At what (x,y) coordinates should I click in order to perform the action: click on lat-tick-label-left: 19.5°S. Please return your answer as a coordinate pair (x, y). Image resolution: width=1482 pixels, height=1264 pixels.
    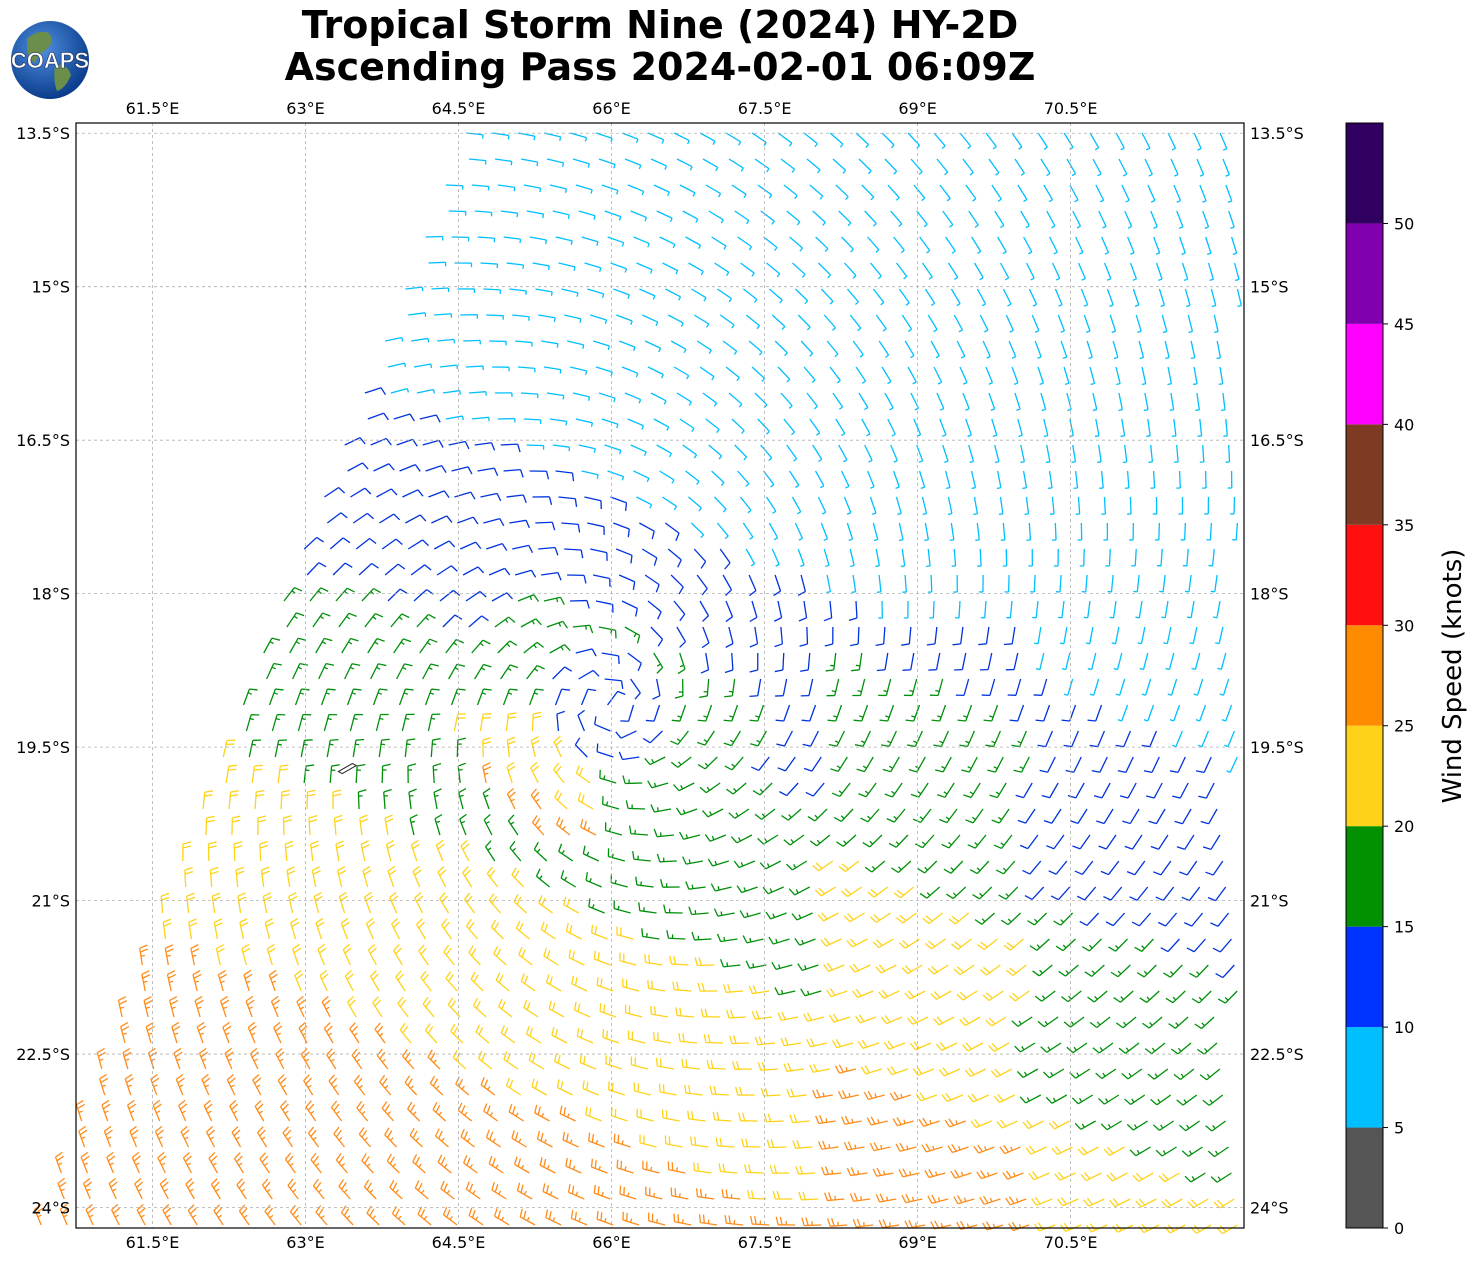
    Looking at the image, I should click on (43, 747).